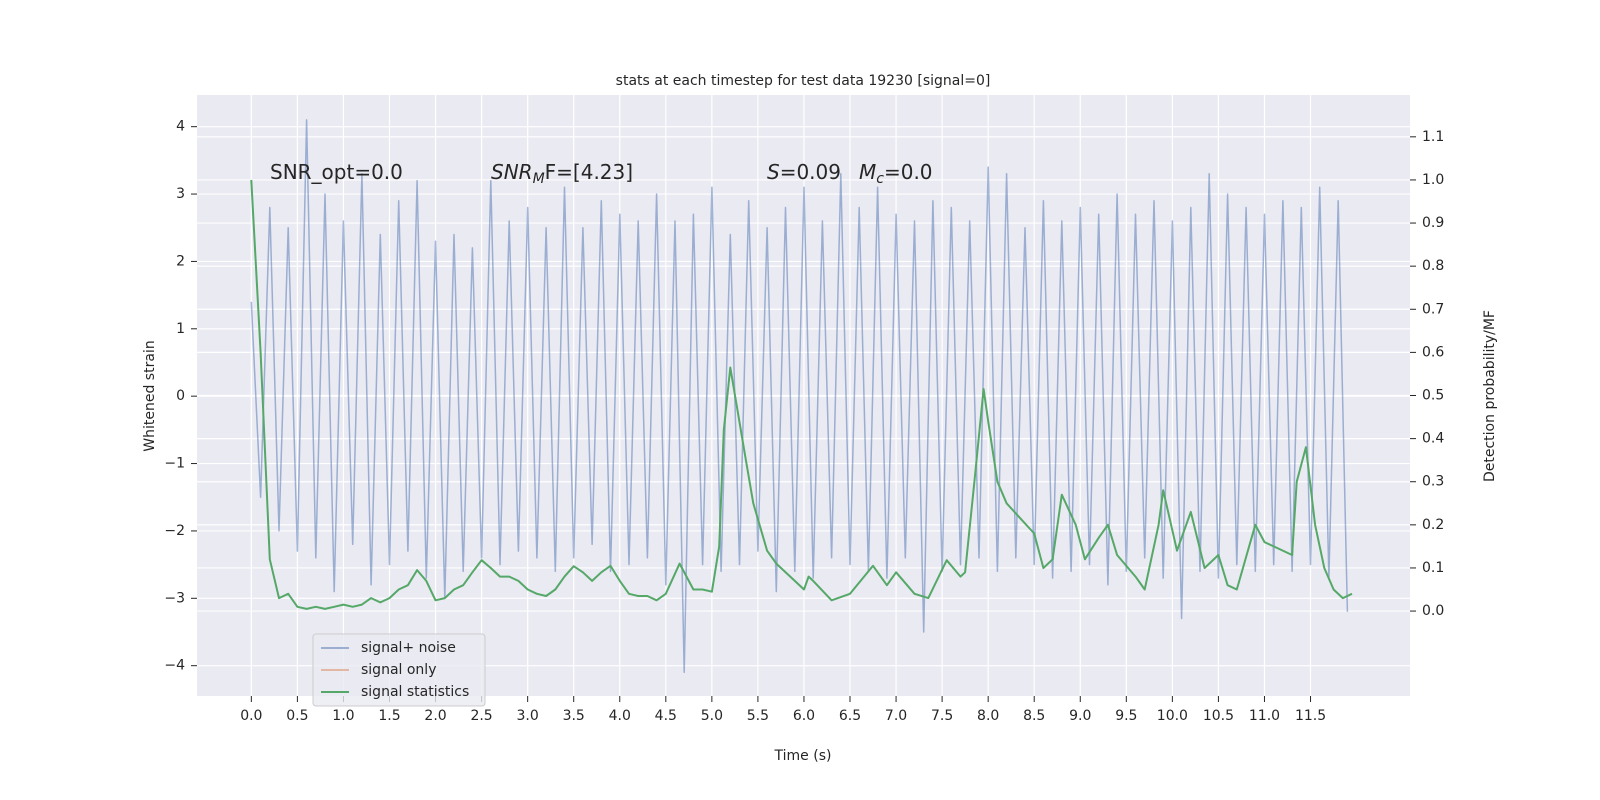 This screenshot has height=800, width=1600. Describe the element at coordinates (1433, 223) in the screenshot. I see `y2-tick-label: 0.9` at that location.